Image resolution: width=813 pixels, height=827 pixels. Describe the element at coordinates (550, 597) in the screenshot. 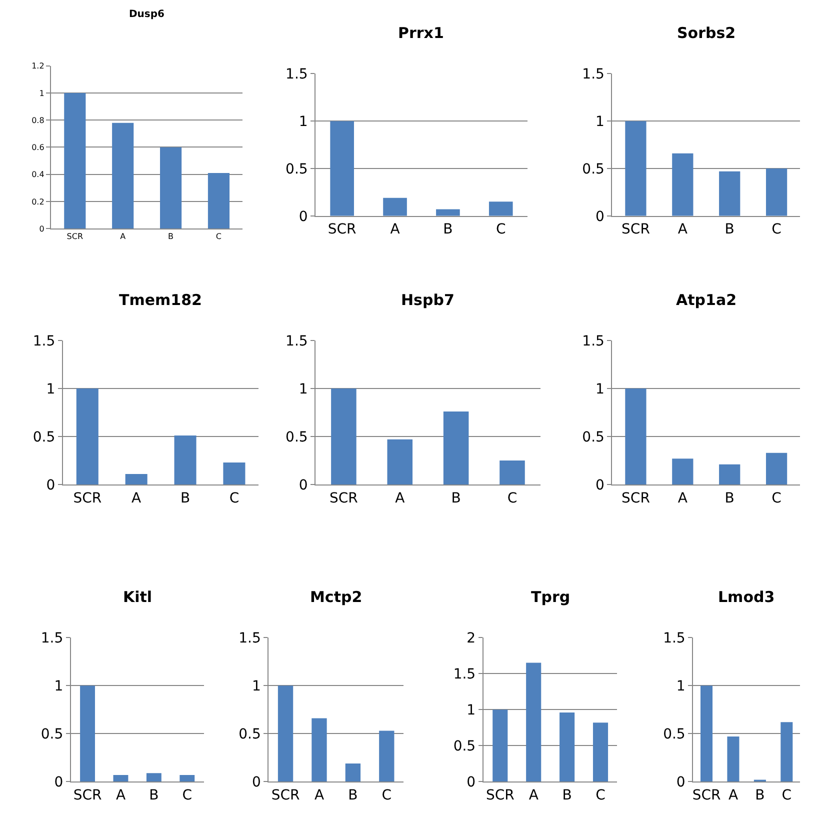

I see `chart-title: Tprg` at that location.